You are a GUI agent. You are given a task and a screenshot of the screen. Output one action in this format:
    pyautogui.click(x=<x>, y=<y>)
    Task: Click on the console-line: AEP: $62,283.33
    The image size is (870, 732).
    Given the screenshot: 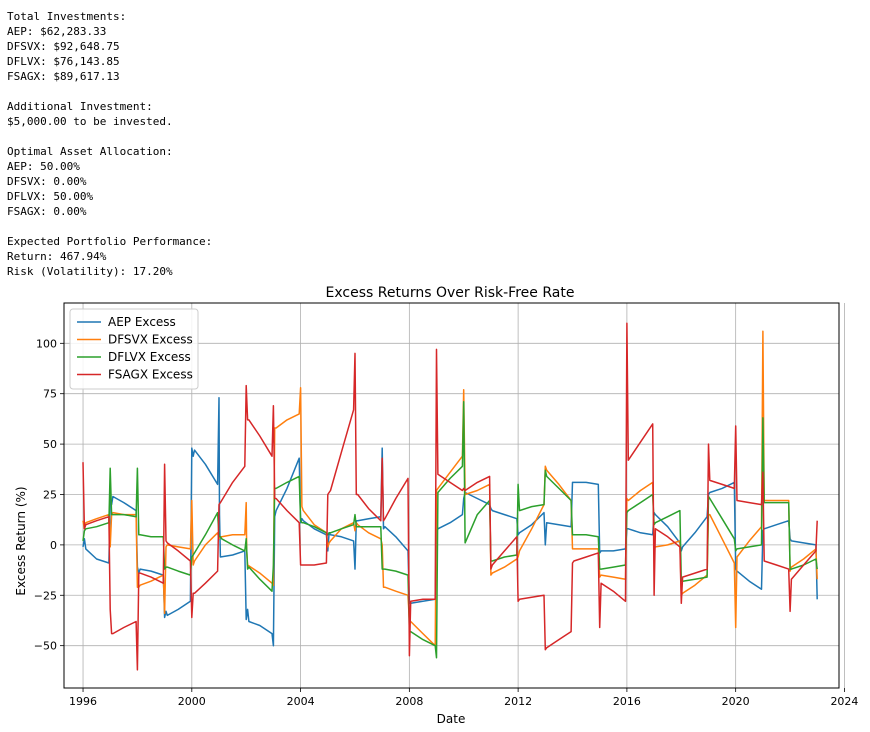 What is the action you would take?
    pyautogui.click(x=57, y=31)
    